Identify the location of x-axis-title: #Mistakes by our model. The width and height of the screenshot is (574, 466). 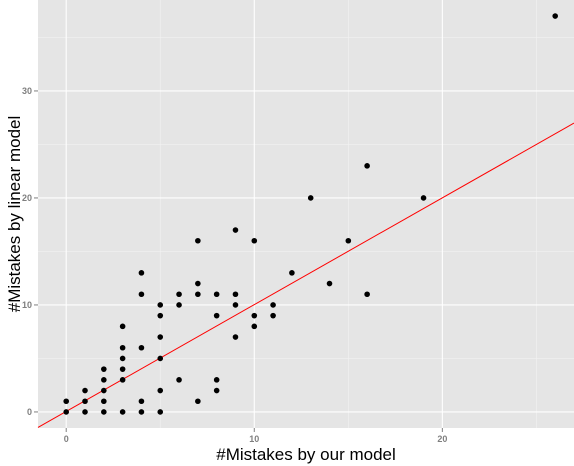
(306, 454).